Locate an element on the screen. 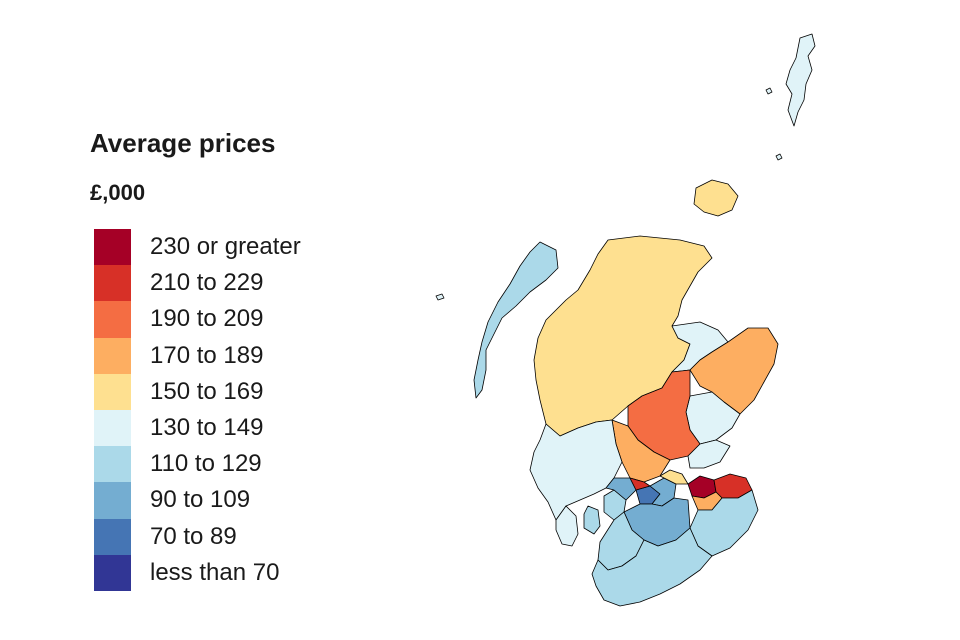 The image size is (960, 640). region-arran is located at coordinates (592, 520).